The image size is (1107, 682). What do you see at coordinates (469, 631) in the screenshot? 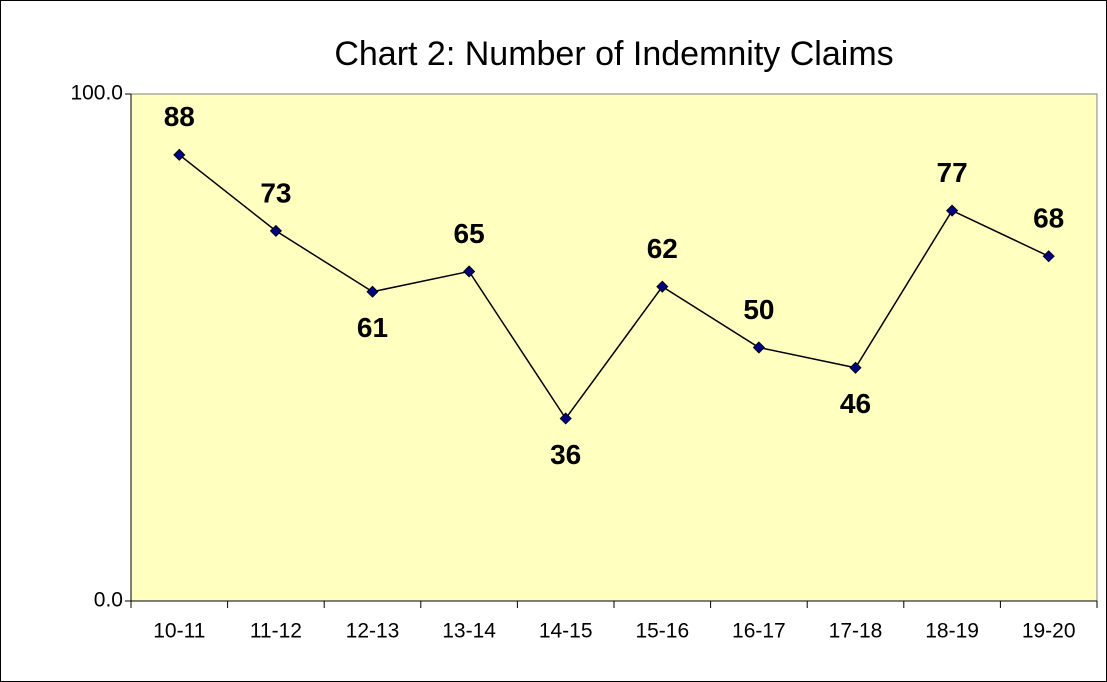
I see `x-tick-label: 13-14` at bounding box center [469, 631].